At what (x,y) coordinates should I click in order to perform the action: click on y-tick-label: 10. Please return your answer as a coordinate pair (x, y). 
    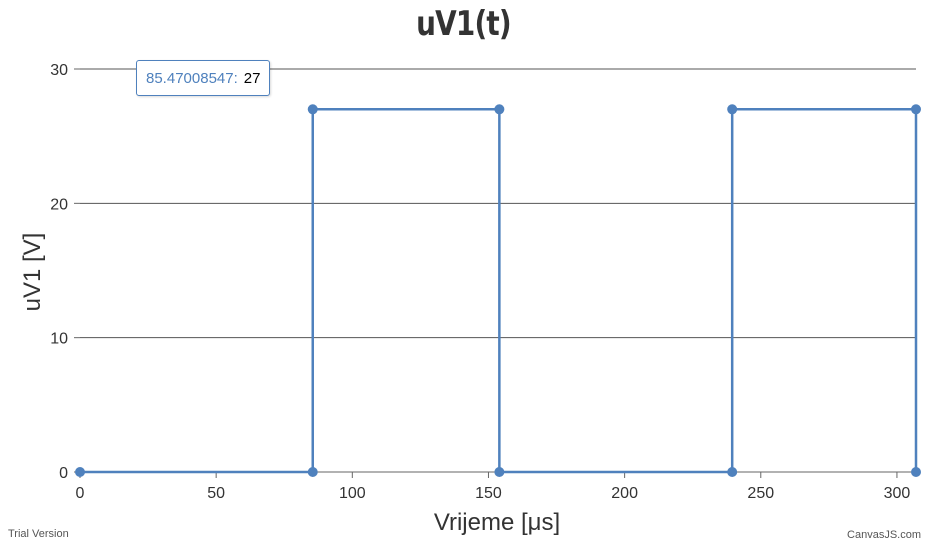
    Looking at the image, I should click on (59, 339).